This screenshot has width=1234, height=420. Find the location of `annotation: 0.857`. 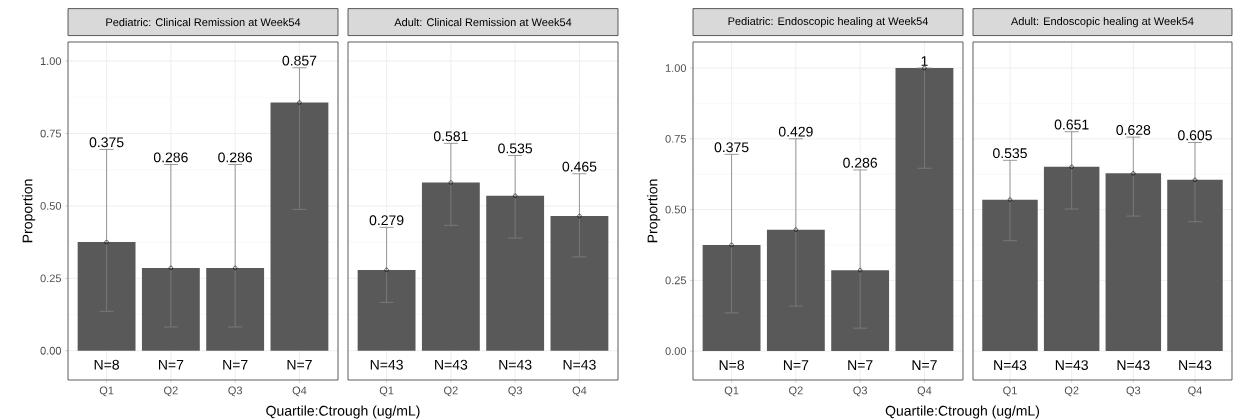

annotation: 0.857 is located at coordinates (299, 60).